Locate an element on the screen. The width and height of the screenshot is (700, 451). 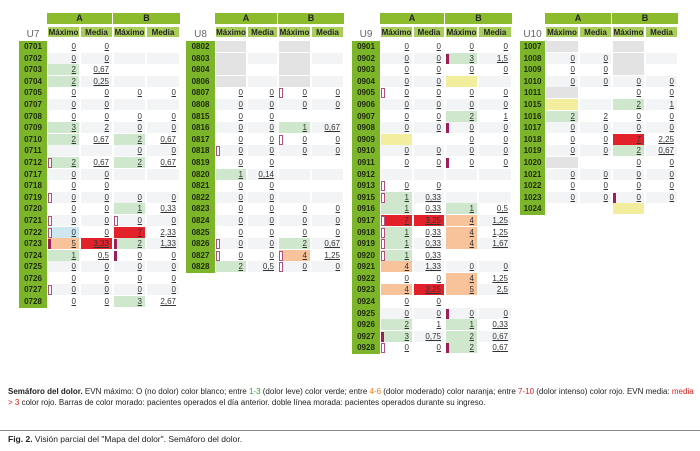
room-id: 1022 is located at coordinates (532, 186).